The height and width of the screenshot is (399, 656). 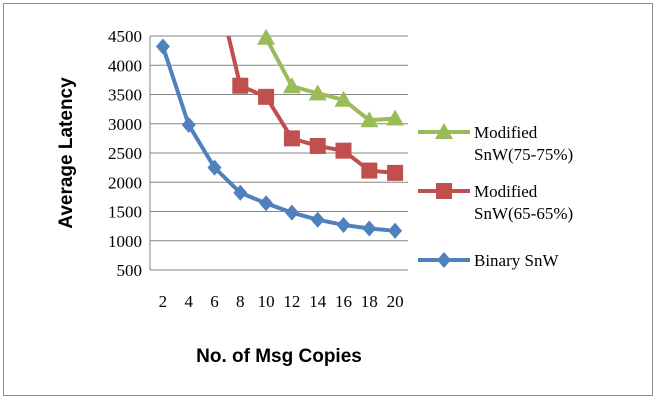 I want to click on x-tick-label: 12, so click(x=291, y=301).